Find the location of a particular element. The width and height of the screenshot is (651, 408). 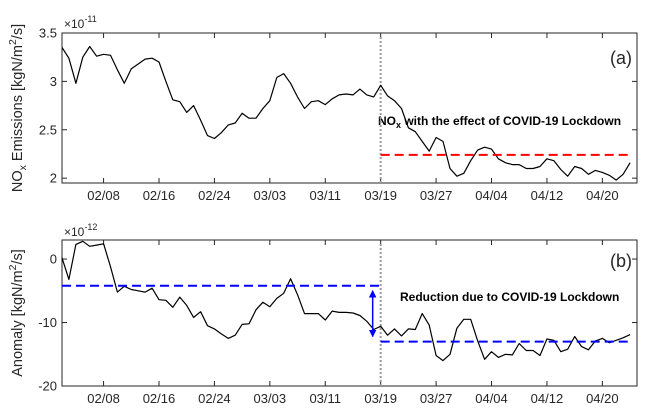

panel-b-ytick-labels: -20 -10 0 is located at coordinates (47, 323).